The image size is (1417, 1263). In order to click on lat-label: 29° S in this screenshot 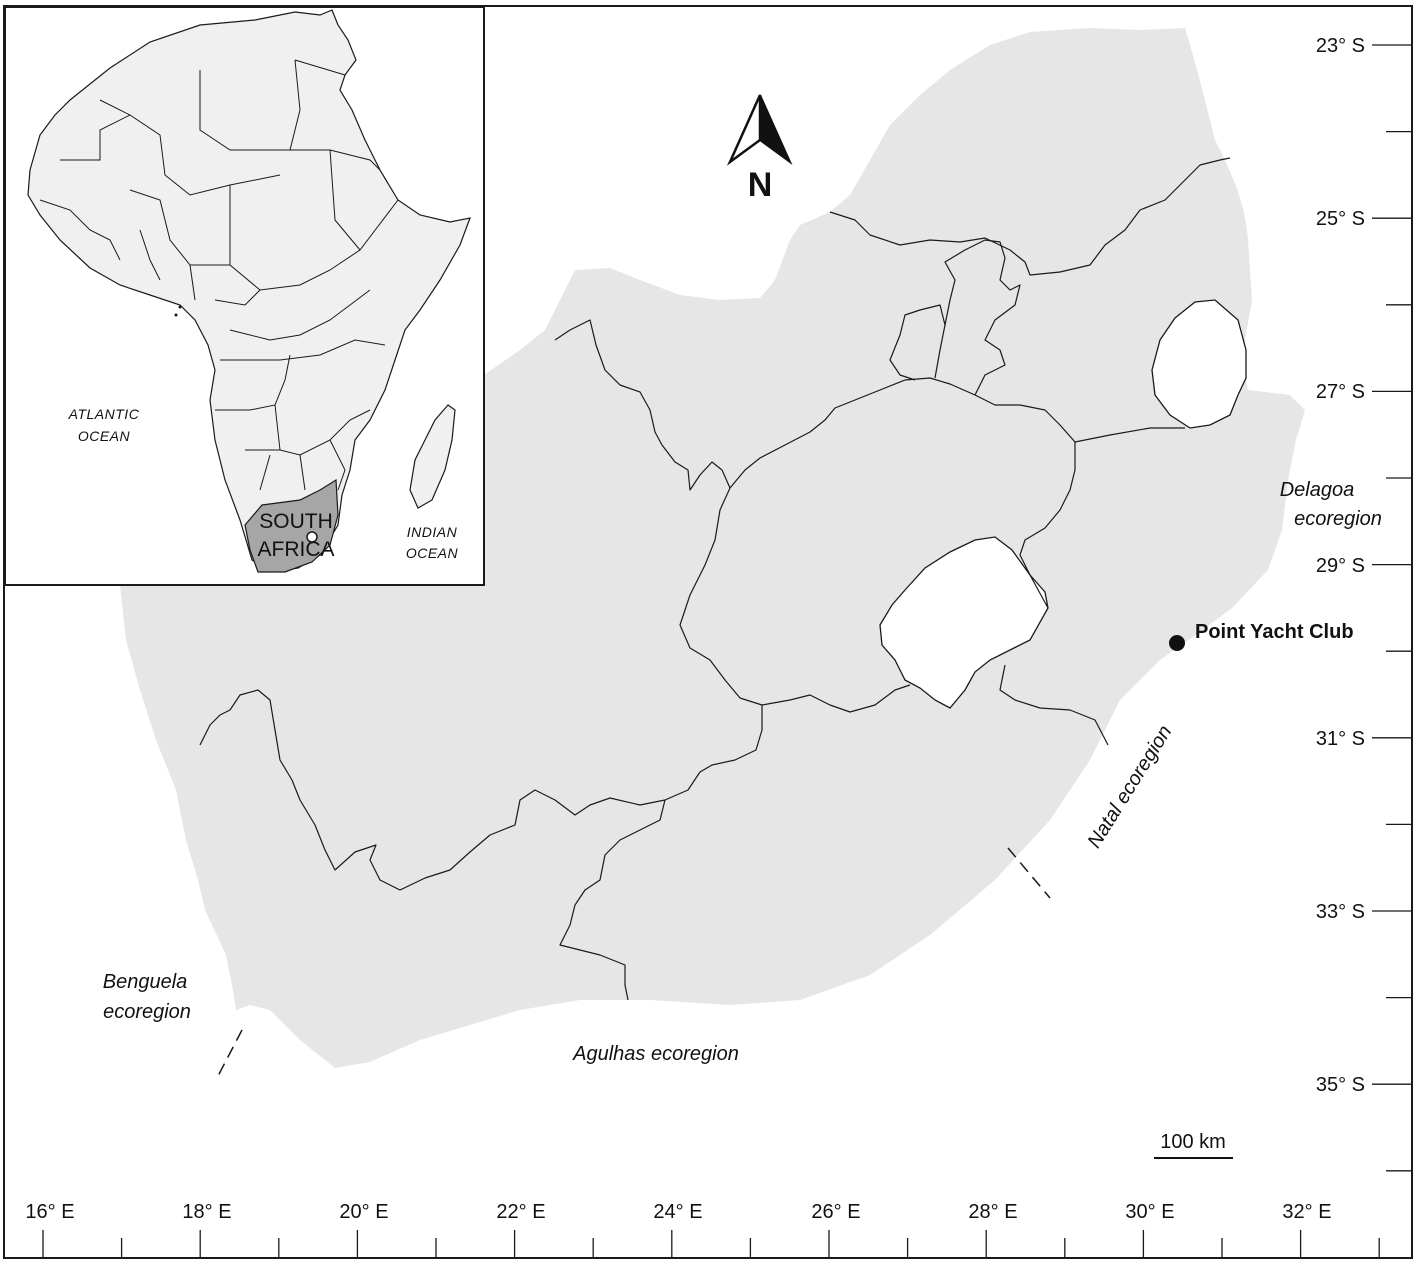, I will do `click(1340, 566)`.